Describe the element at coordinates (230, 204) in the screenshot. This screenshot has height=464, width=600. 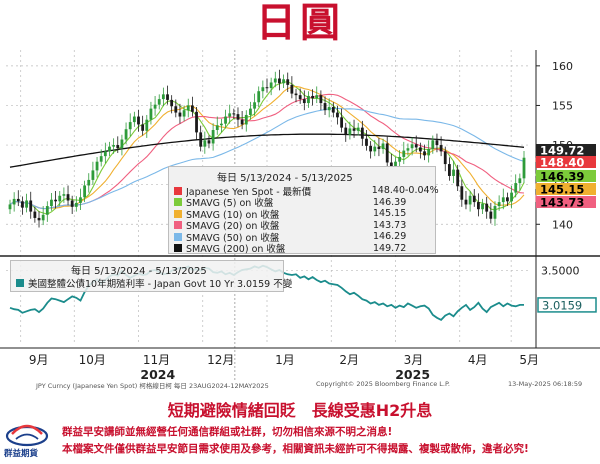
I see `legend-series-name: SMAVG (5) on 收盤` at that location.